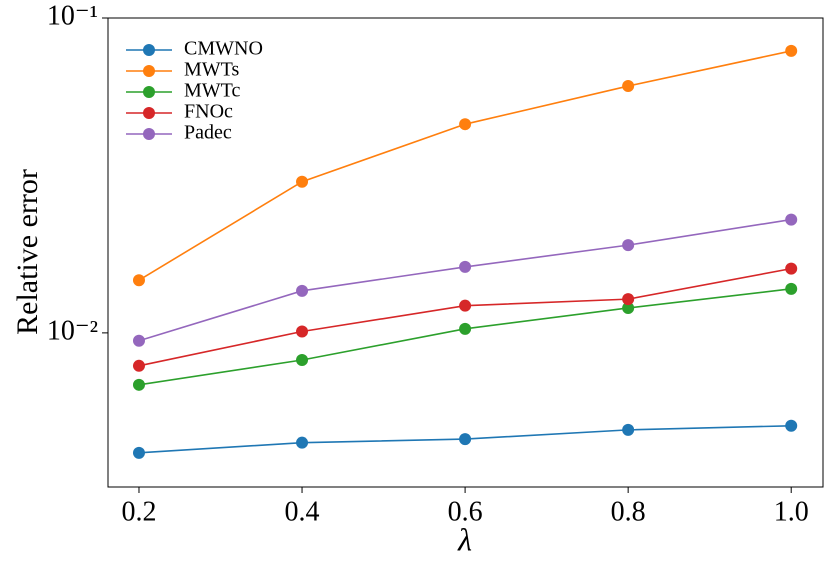  I want to click on x-axis-label: λ, so click(464, 539).